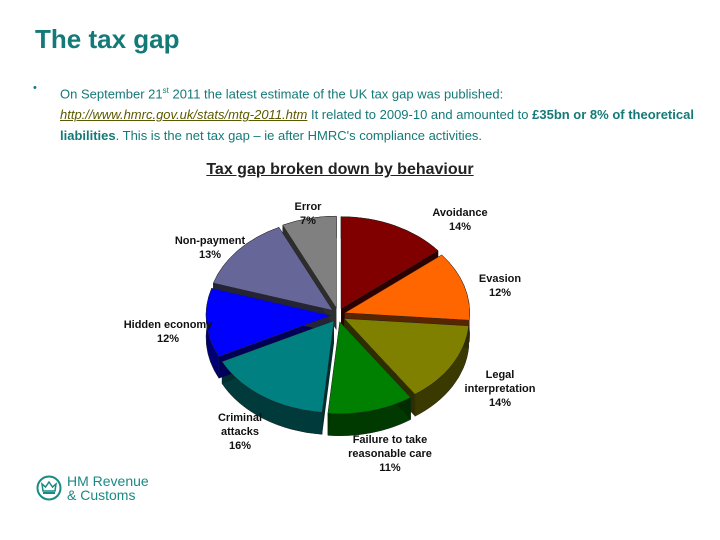 The image size is (720, 540). Describe the element at coordinates (308, 214) in the screenshot. I see `slice-label-error: Error 7%` at that location.